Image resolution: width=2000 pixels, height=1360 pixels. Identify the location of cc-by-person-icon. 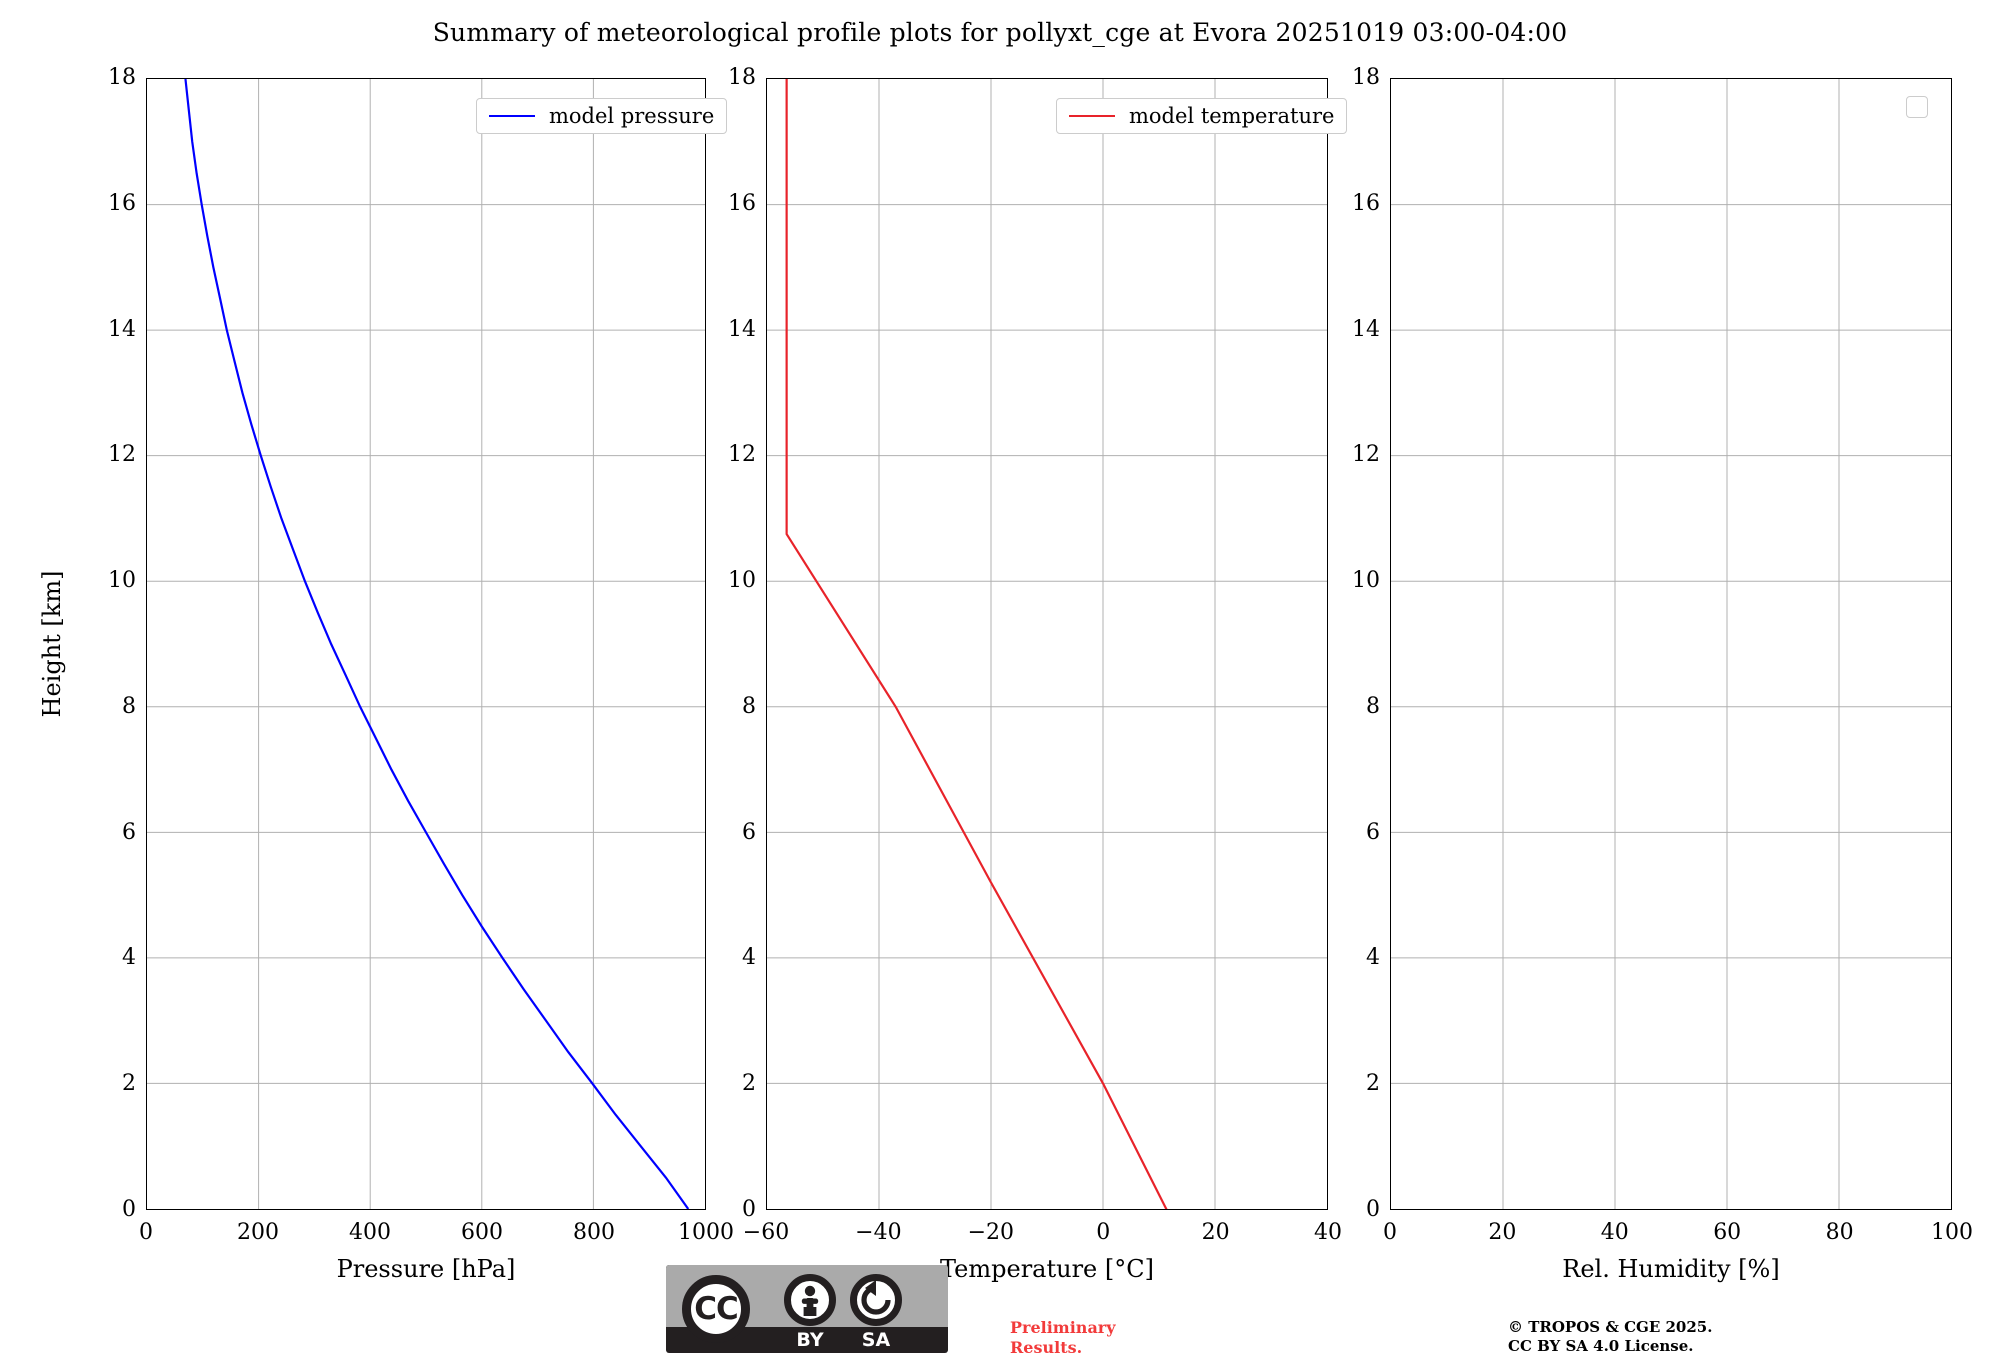
(810, 1300).